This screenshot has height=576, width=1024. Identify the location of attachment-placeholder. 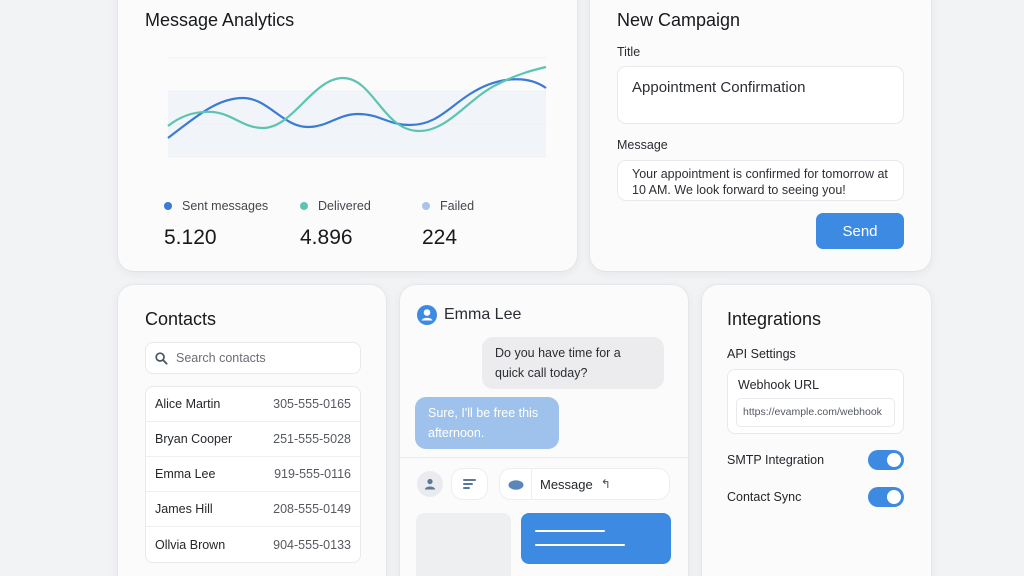
(463, 544).